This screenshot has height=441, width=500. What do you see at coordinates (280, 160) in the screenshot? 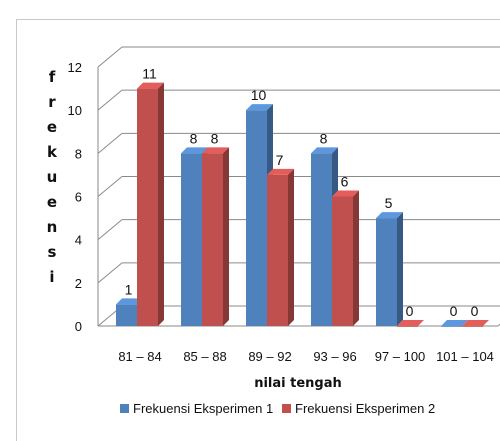
I see `data-label: 7` at bounding box center [280, 160].